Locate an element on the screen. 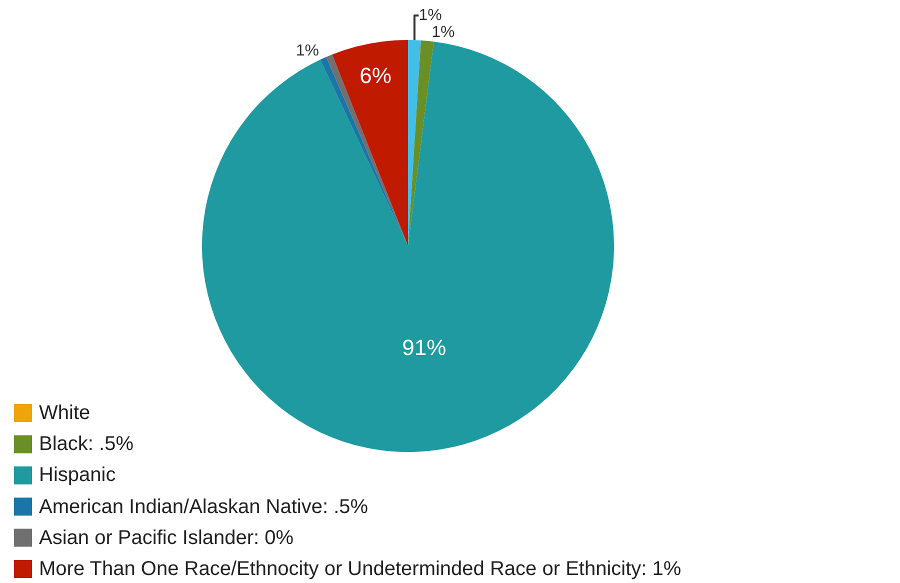 Image resolution: width=900 pixels, height=583 pixels. data-label: 6% is located at coordinates (376, 75).